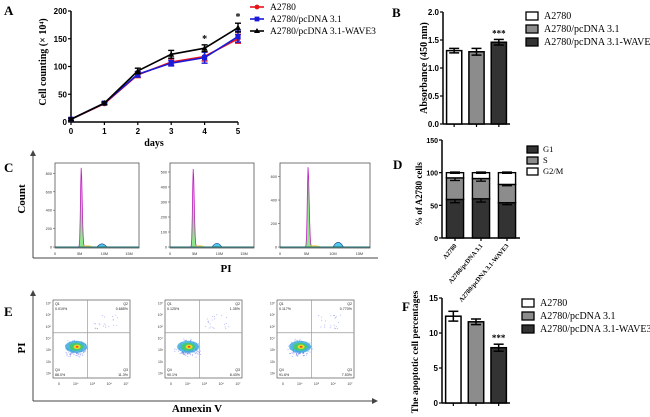  What do you see at coordinates (154, 143) in the screenshot?
I see `panel-a-x-axis-label: days` at bounding box center [154, 143].